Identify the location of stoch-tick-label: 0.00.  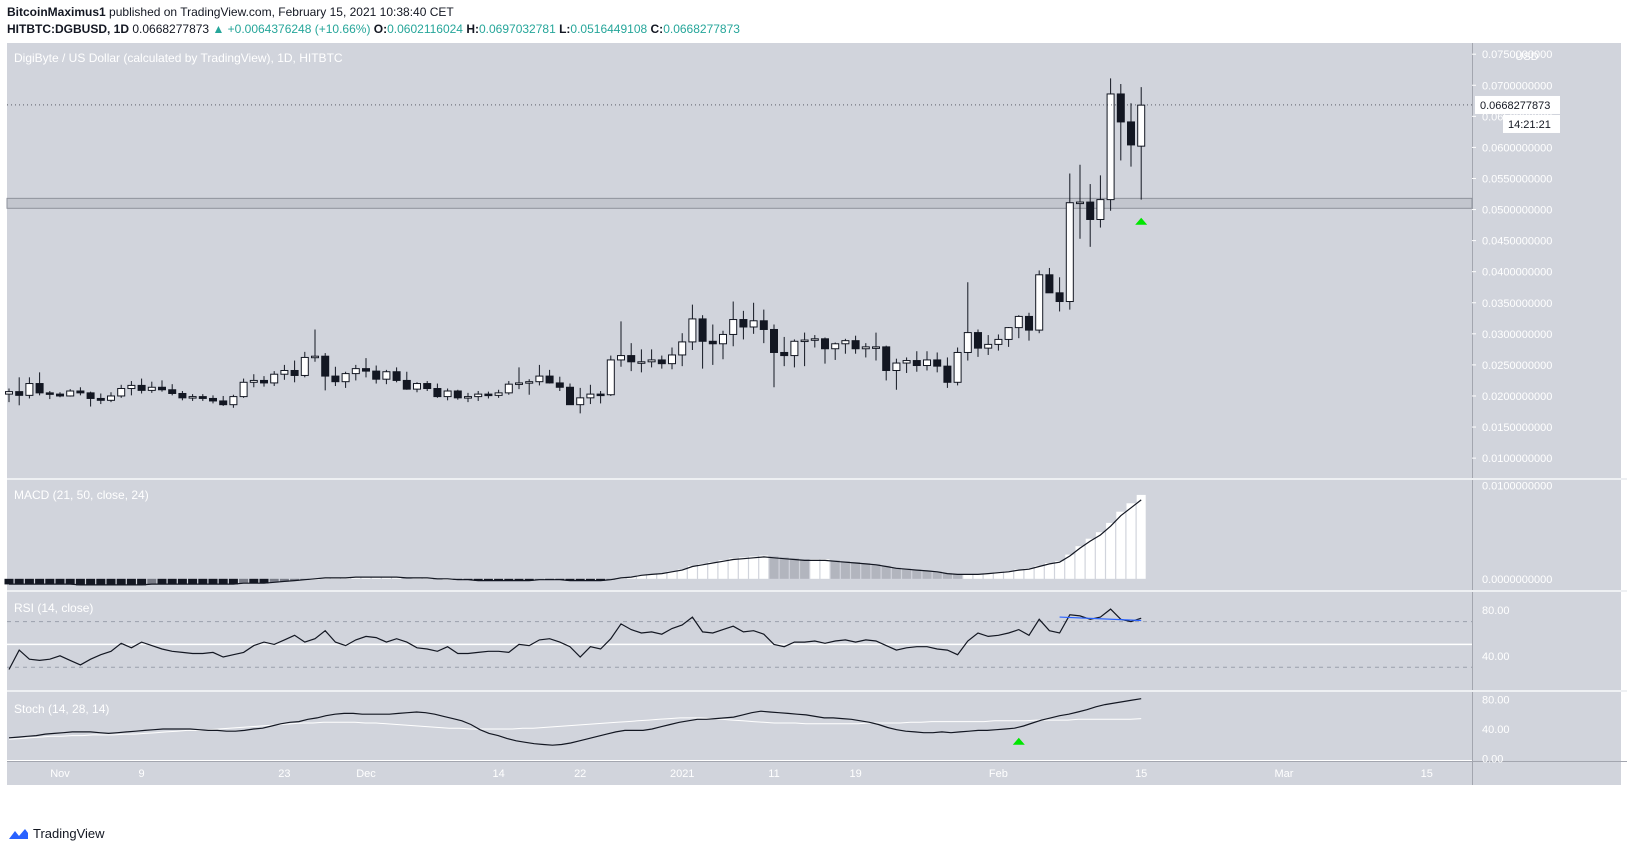
(1492, 760).